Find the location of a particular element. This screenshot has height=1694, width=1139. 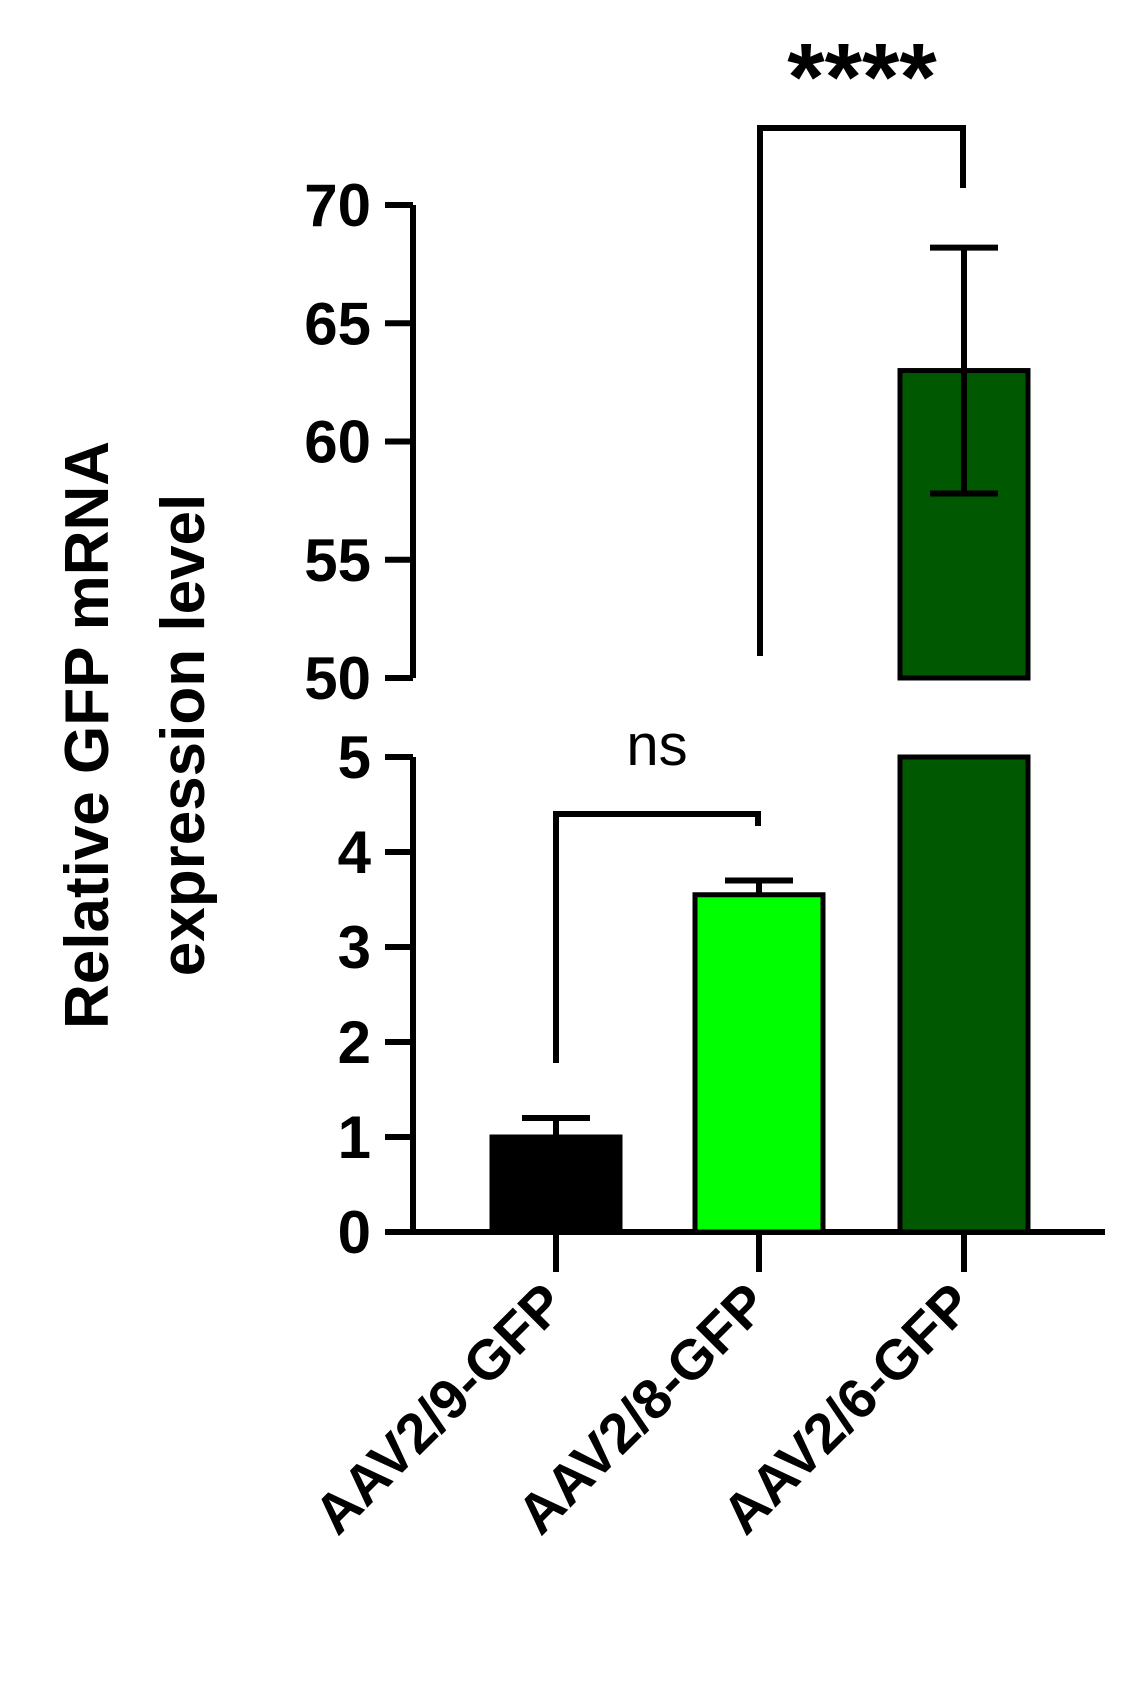

y-tick-label: 4 is located at coordinates (355, 852).